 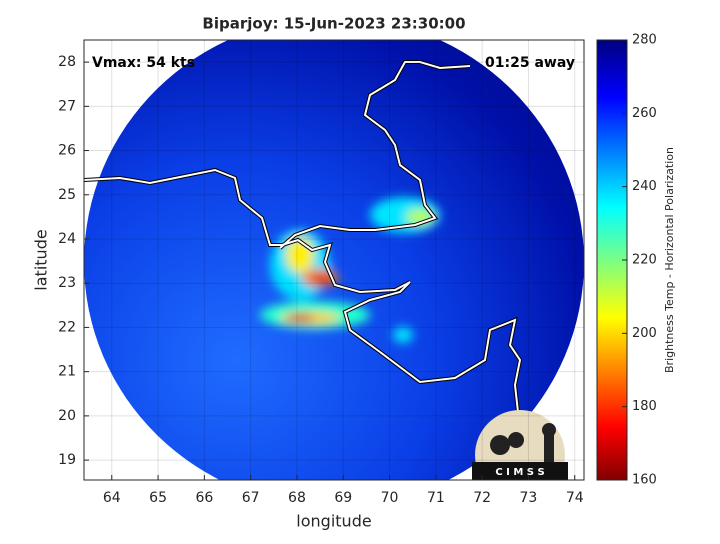 What do you see at coordinates (530, 63) in the screenshot?
I see `time-away-label: 01:25 away` at bounding box center [530, 63].